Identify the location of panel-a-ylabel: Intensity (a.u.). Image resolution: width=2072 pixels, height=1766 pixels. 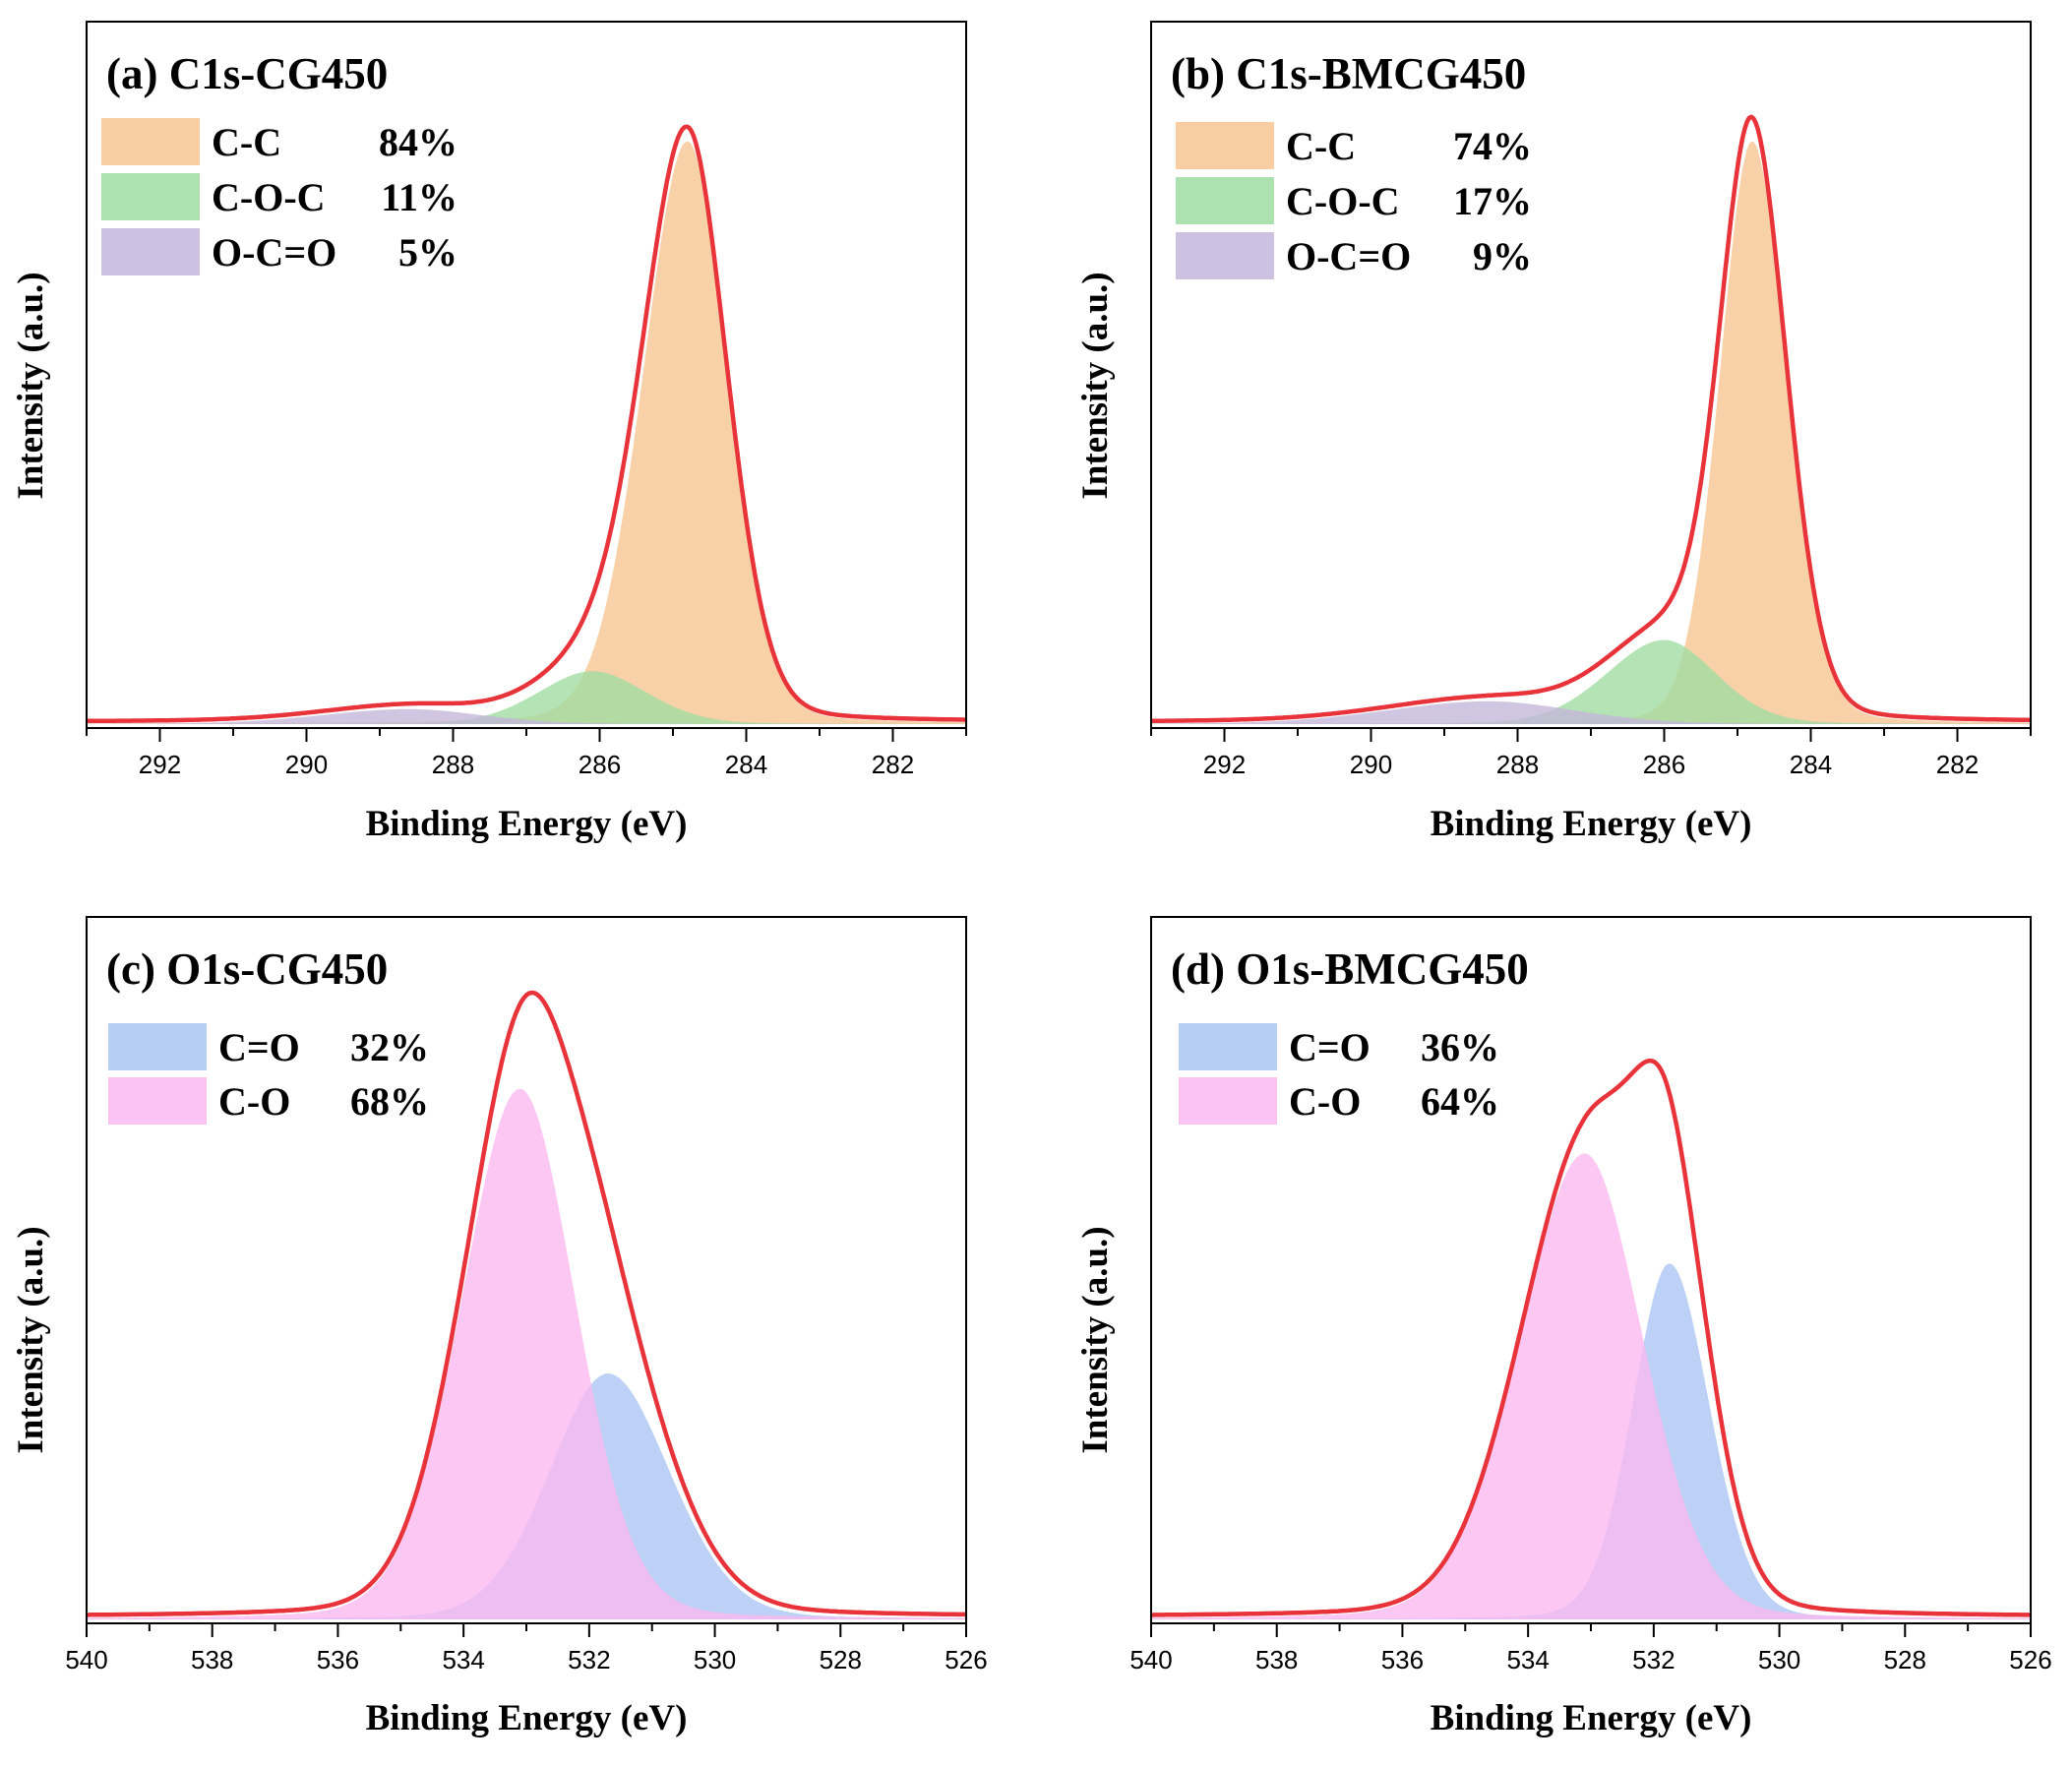
(31, 385).